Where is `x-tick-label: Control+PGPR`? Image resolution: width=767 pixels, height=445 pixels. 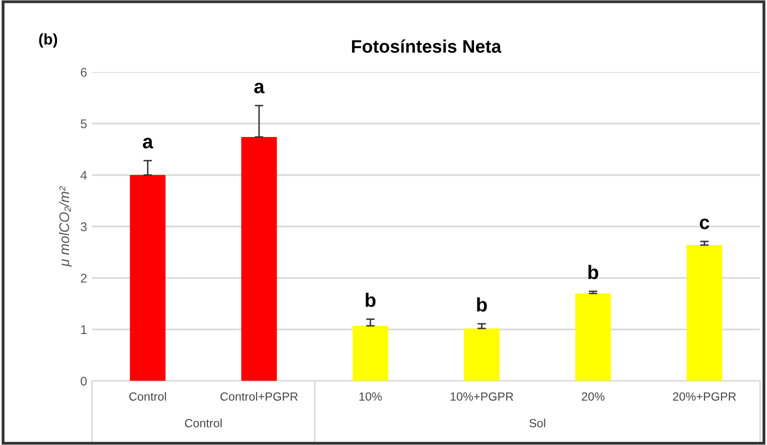
x-tick-label: Control+PGPR is located at coordinates (259, 396).